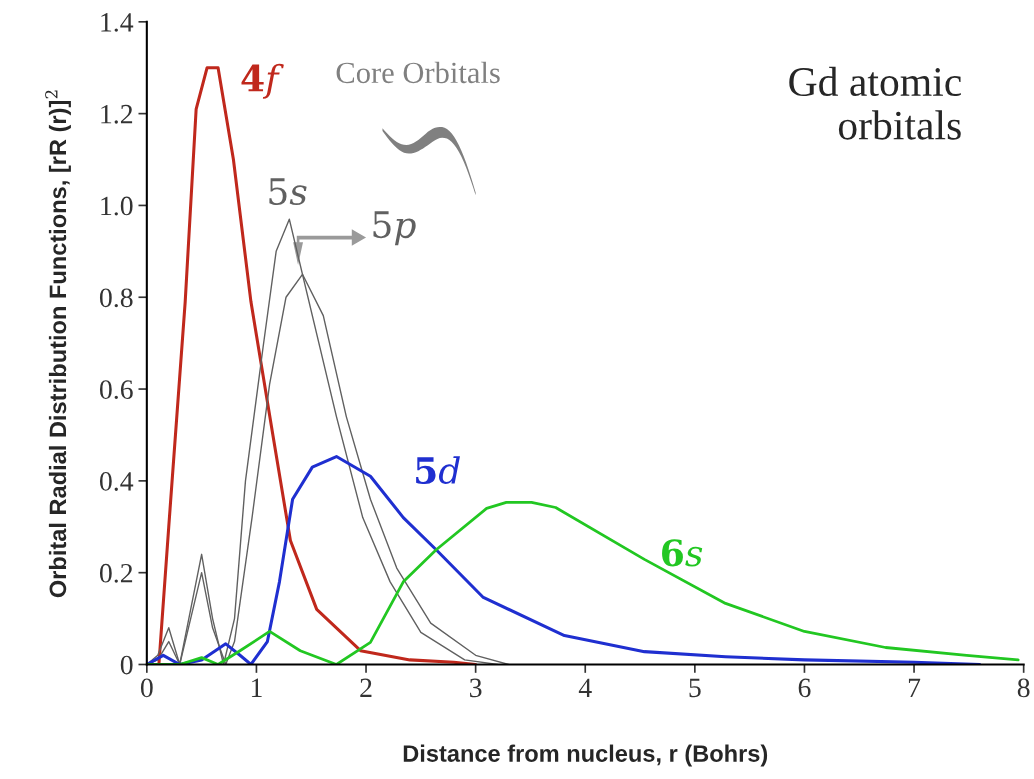 Image resolution: width=1034 pixels, height=779 pixels. I want to click on x-tick-label: 6, so click(804, 688).